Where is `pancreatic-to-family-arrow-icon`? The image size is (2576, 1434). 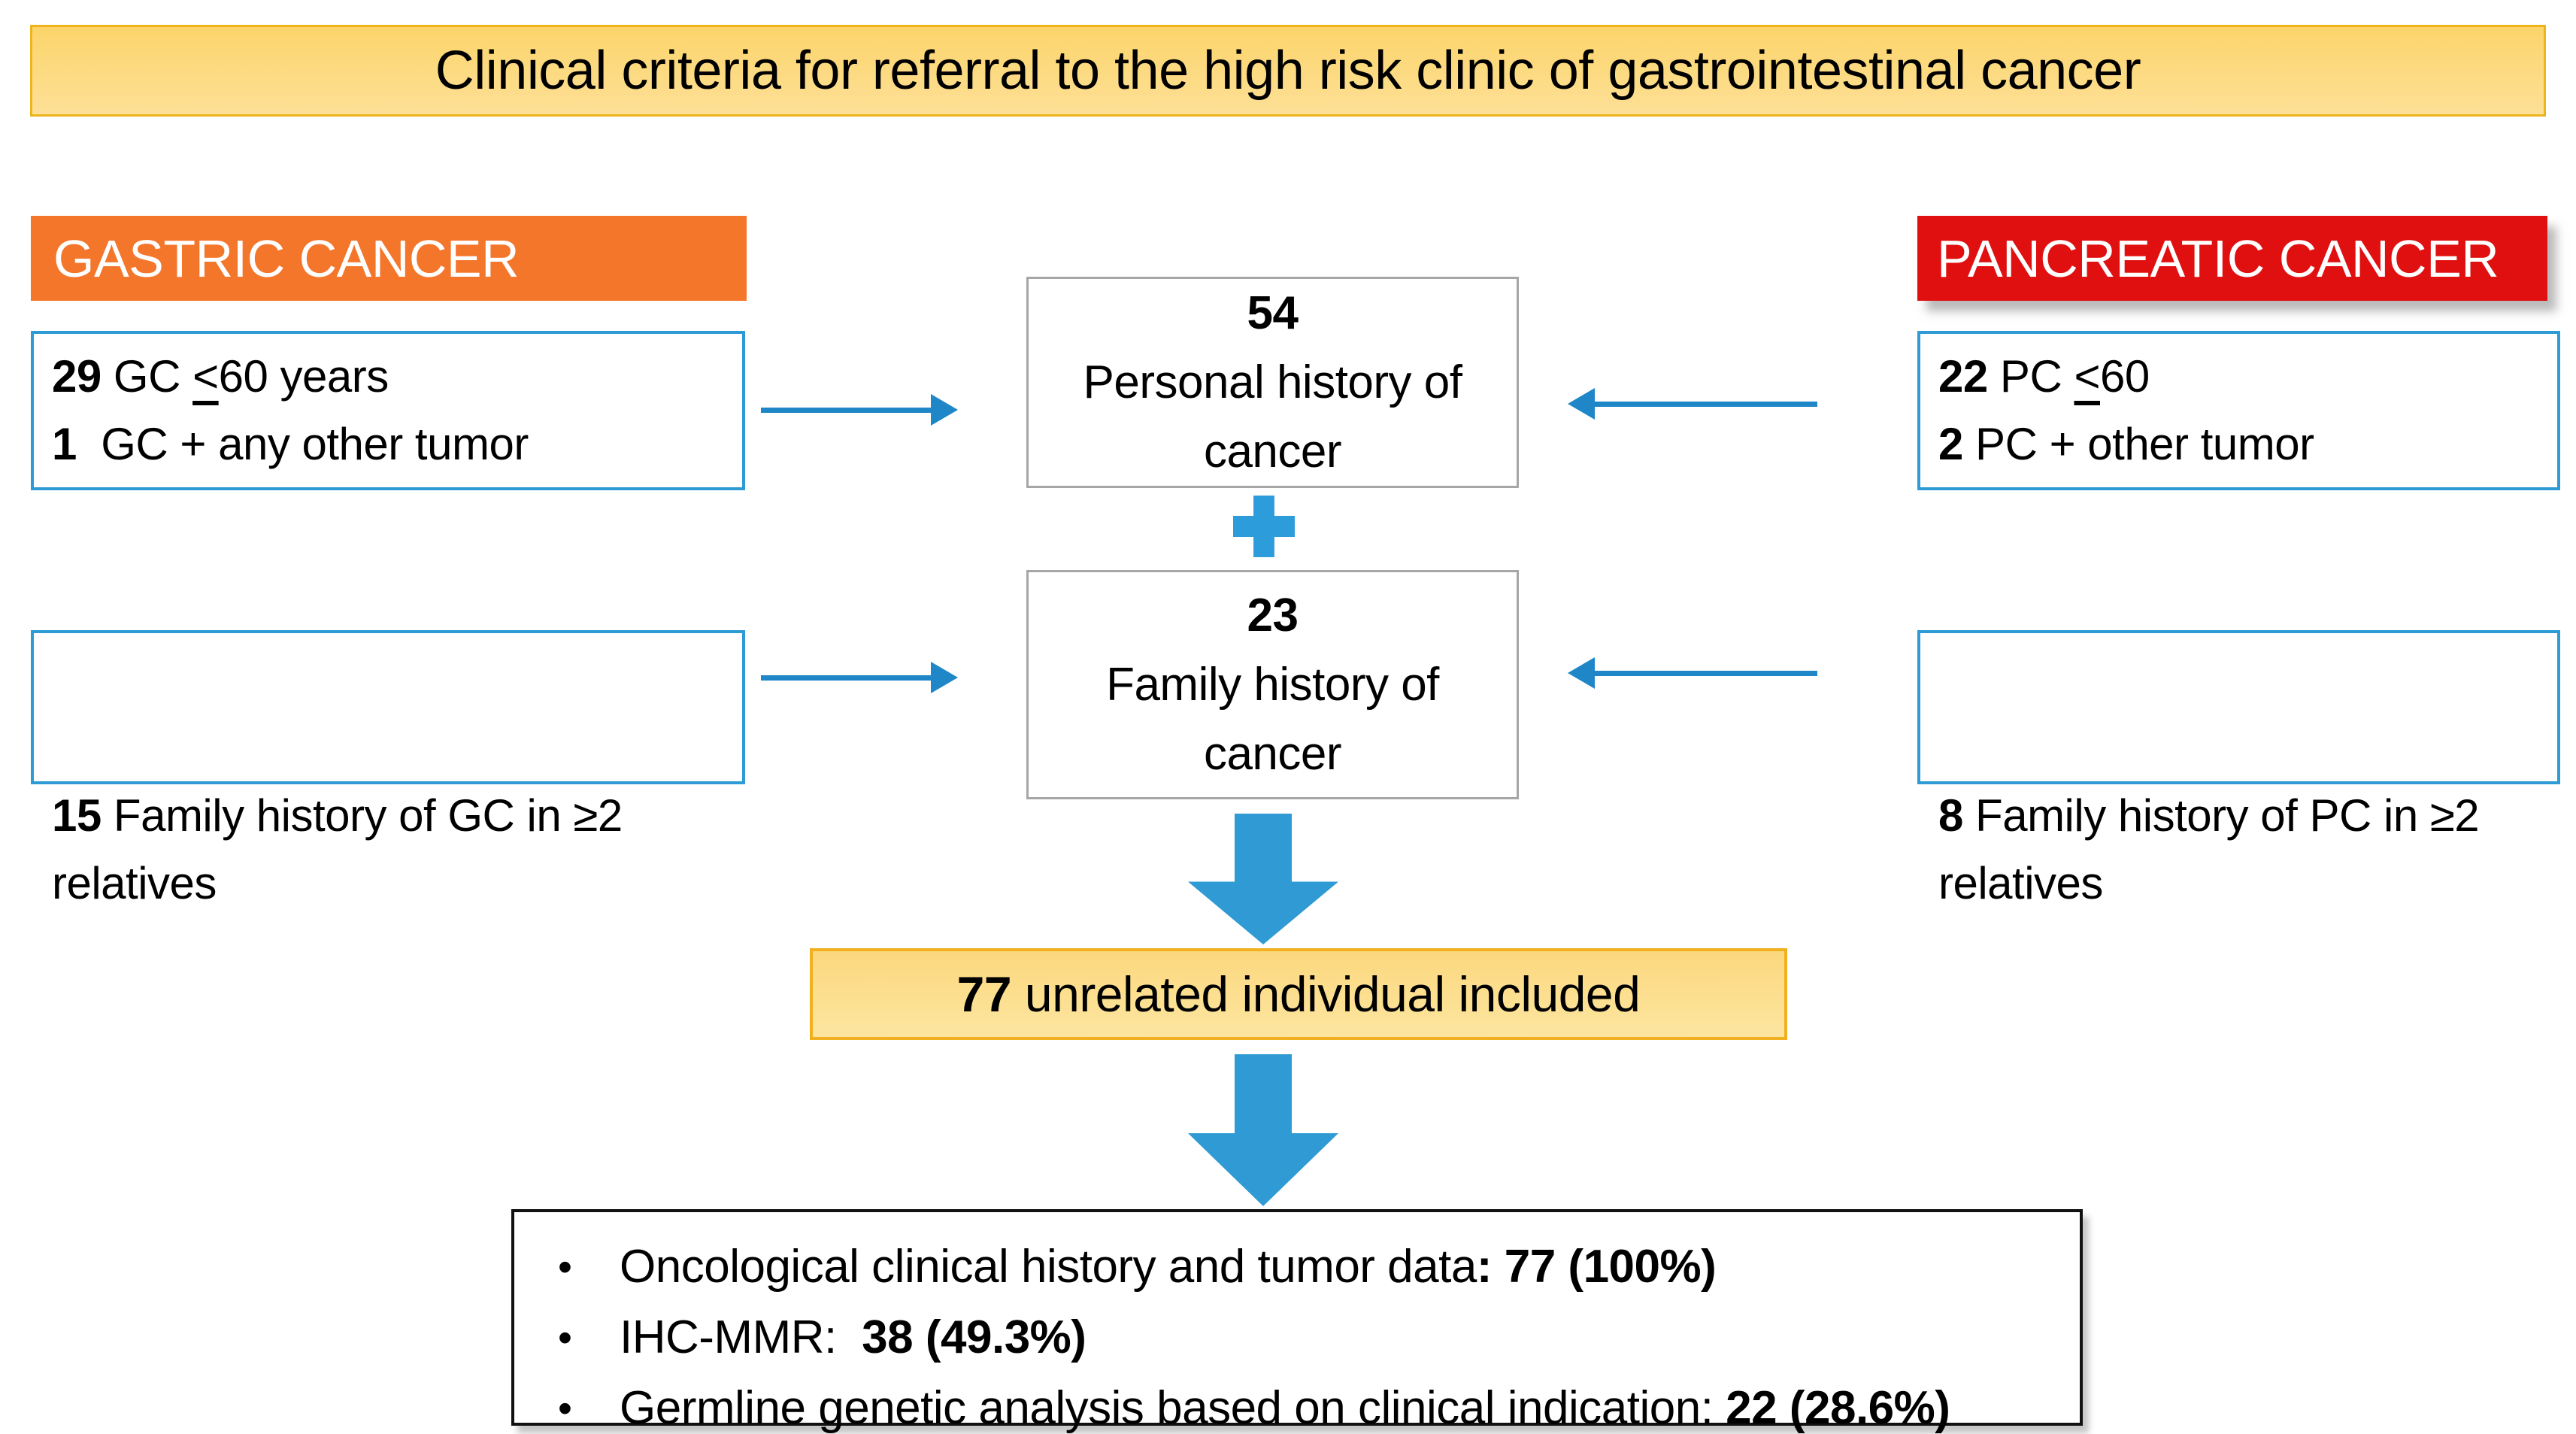
pancreatic-to-family-arrow-icon is located at coordinates (1692, 673).